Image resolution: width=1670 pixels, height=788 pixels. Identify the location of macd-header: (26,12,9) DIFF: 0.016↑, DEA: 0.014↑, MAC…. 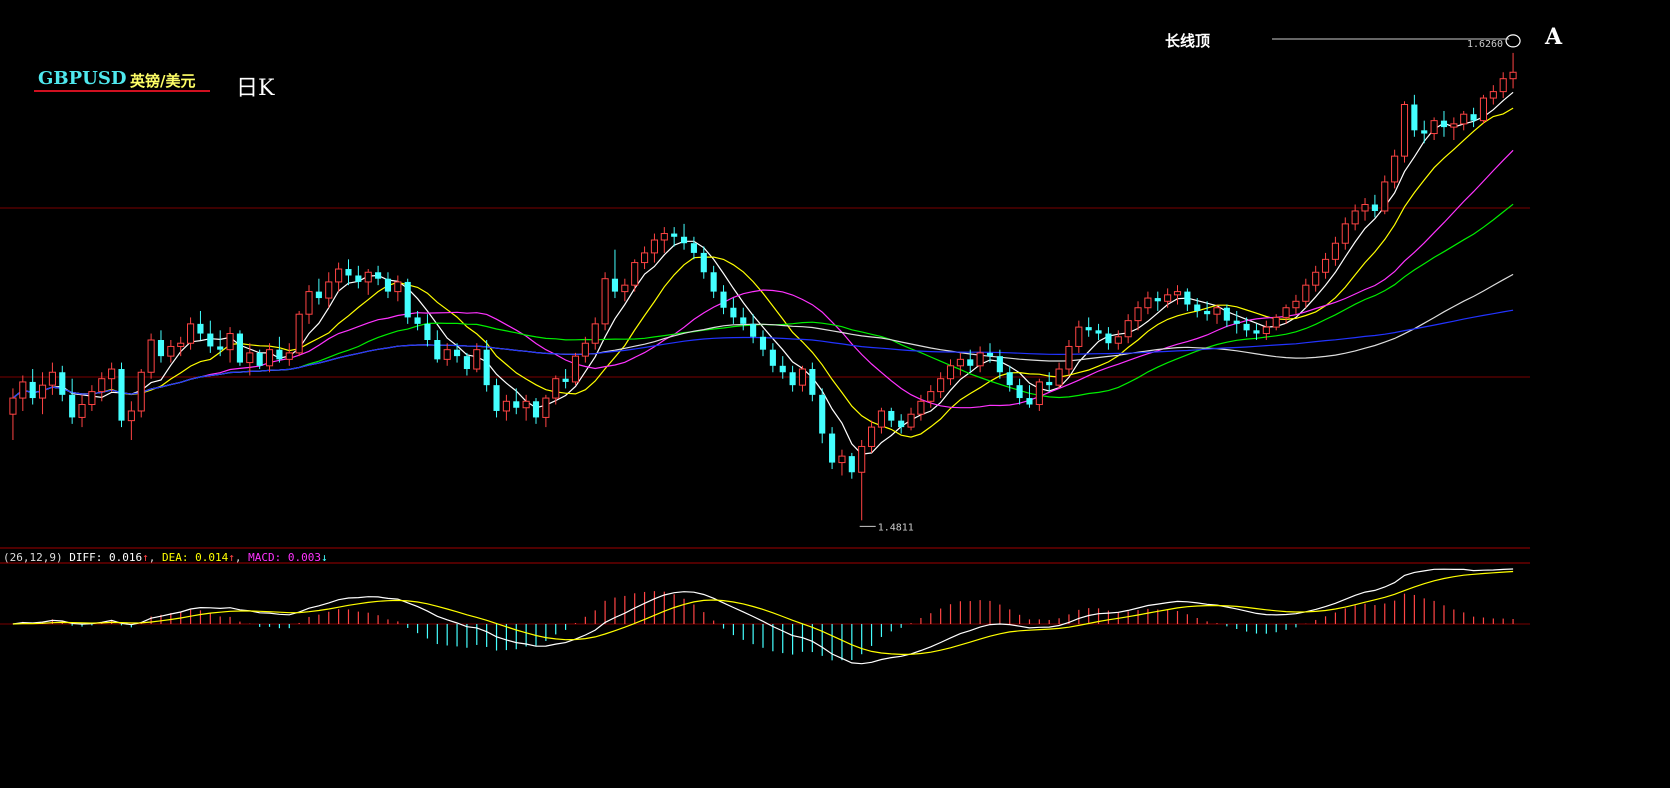
(165, 557).